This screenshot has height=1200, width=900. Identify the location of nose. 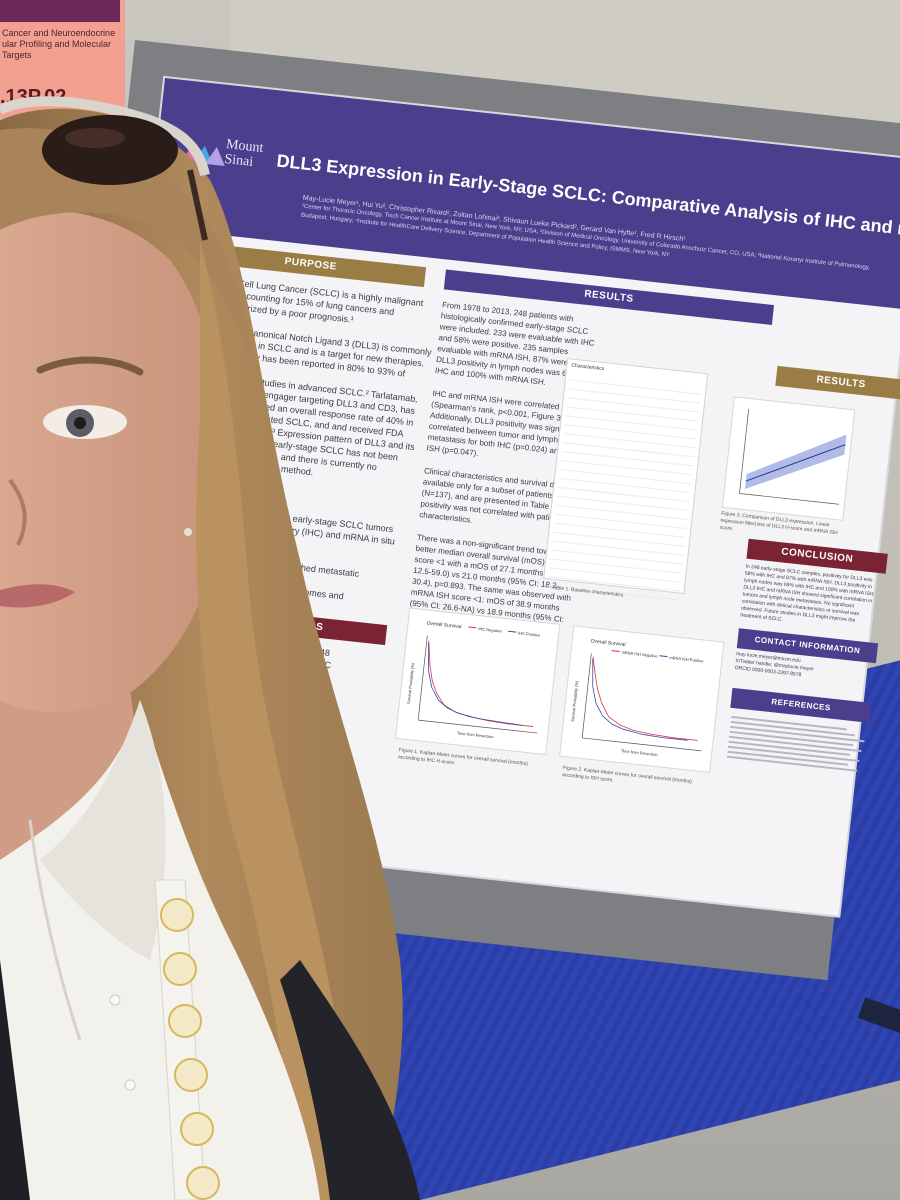
(17, 512).